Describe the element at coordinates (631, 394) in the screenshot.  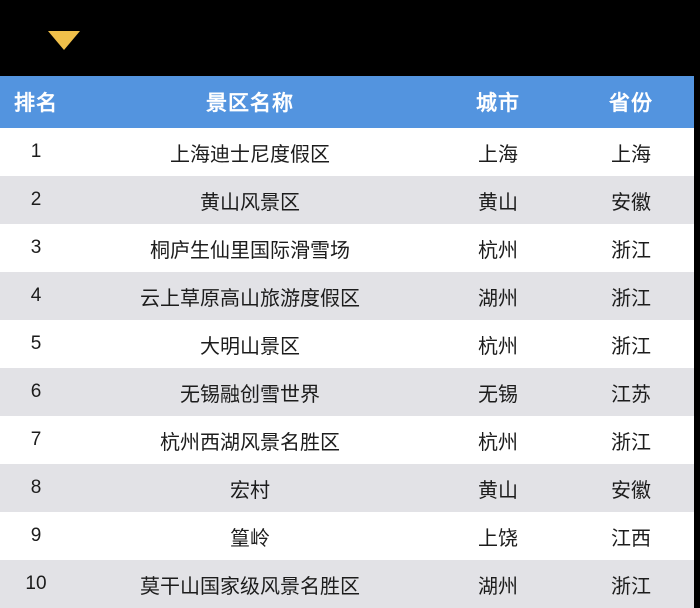
I see `cell-province: 江苏` at that location.